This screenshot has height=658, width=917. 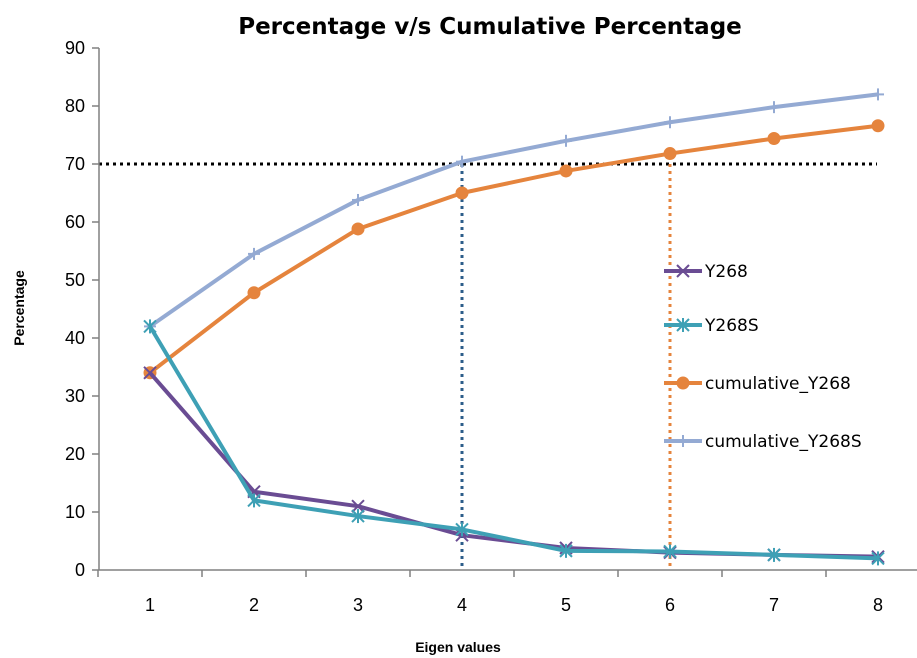 What do you see at coordinates (75, 454) in the screenshot?
I see `y-tick-label: 20` at bounding box center [75, 454].